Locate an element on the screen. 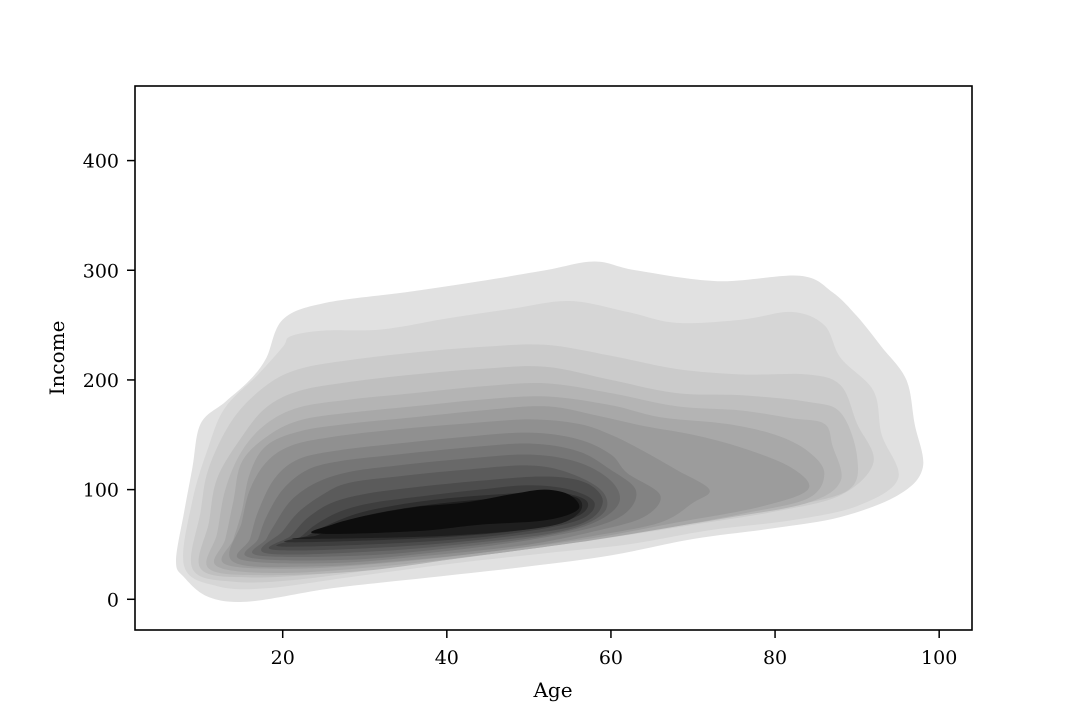 This screenshot has width=1080, height=720. y-axis-label: Income is located at coordinates (57, 358).